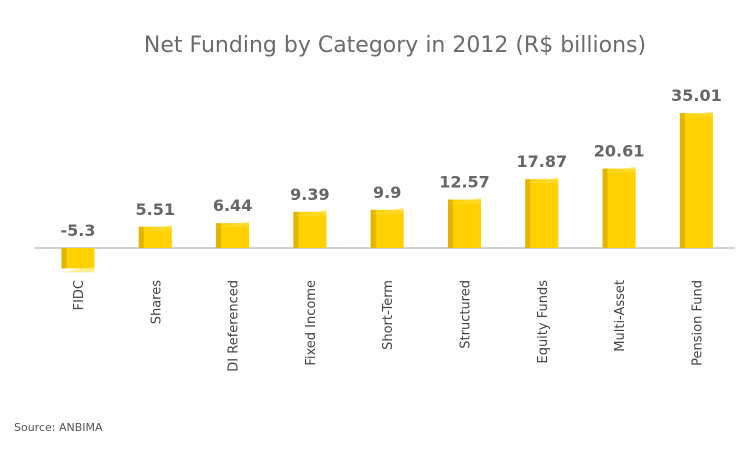 This screenshot has height=459, width=750. What do you see at coordinates (156, 302) in the screenshot?
I see `x-tick-label: Shares` at bounding box center [156, 302].